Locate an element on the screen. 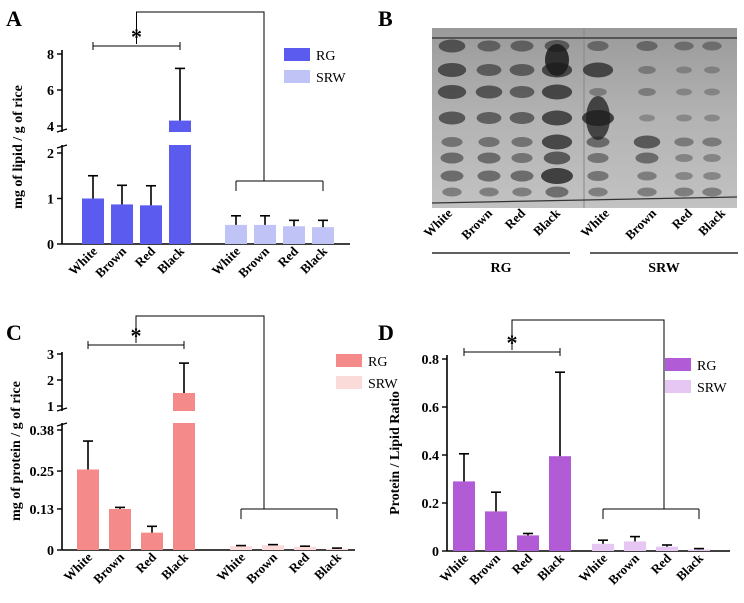 Image resolution: width=744 pixels, height=603 pixels. panel-letter-b: B is located at coordinates (385, 18).